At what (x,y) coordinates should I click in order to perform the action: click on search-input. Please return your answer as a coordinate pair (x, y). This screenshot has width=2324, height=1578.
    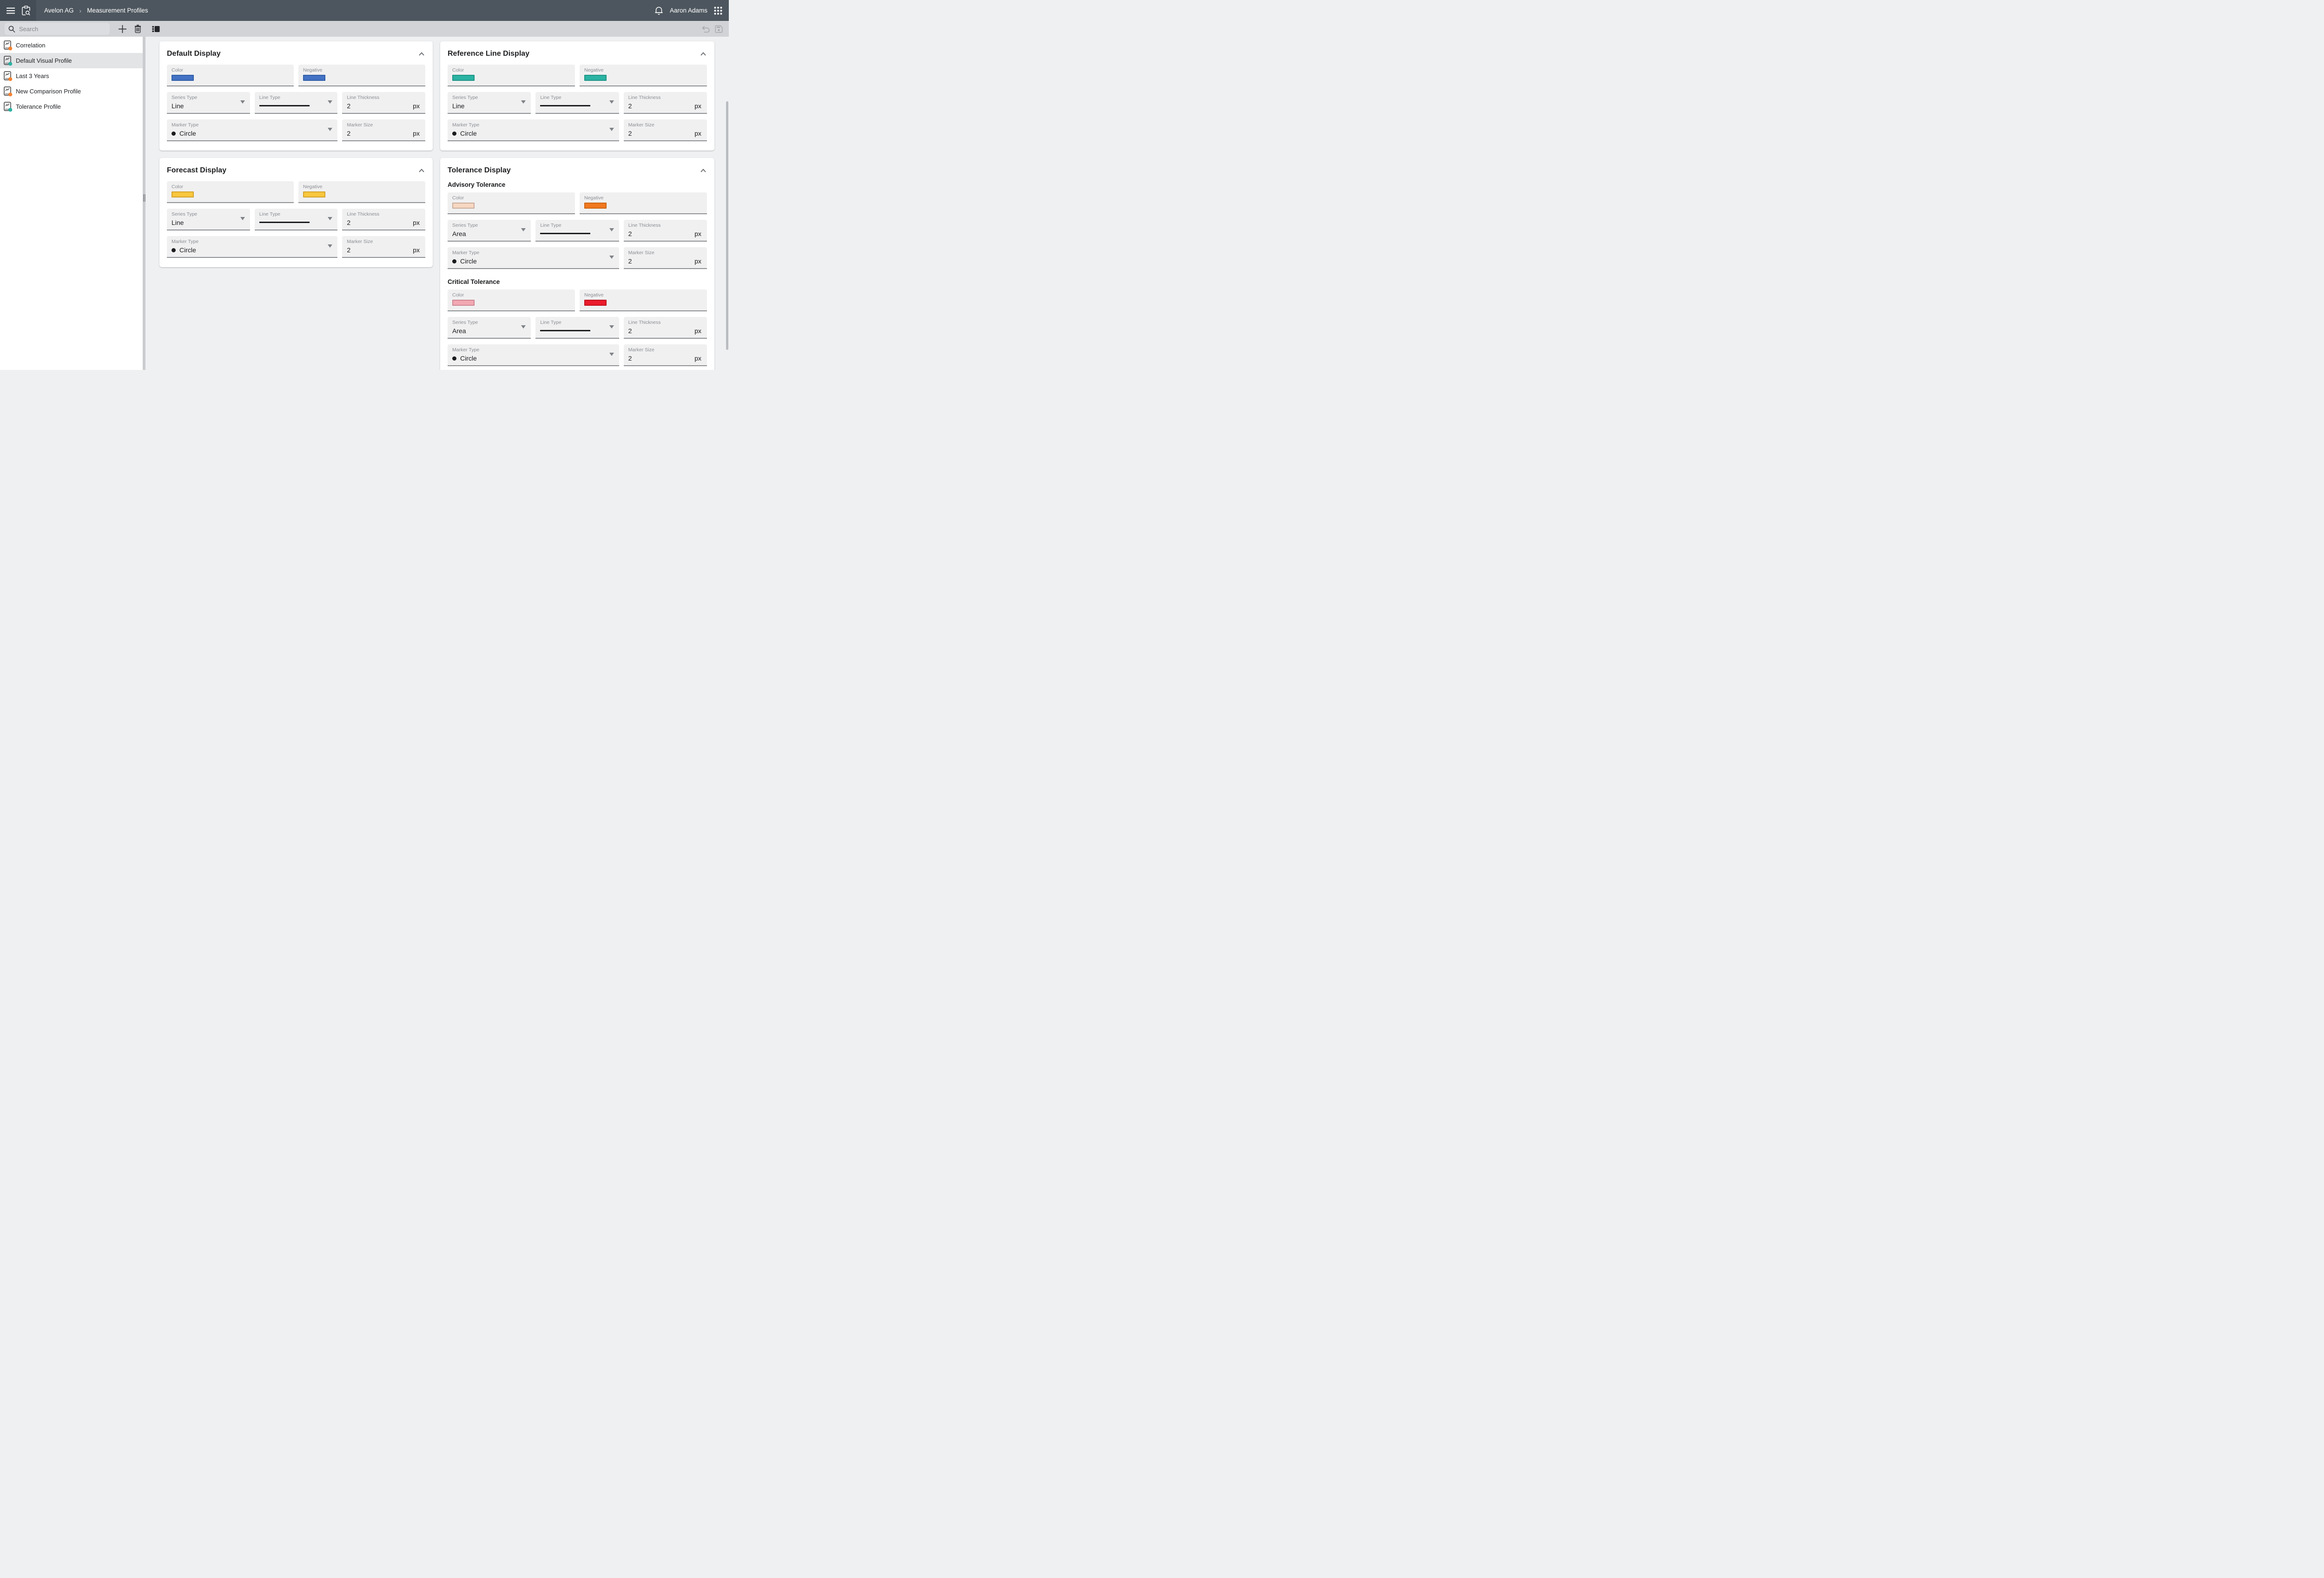
    Looking at the image, I should click on (58, 29).